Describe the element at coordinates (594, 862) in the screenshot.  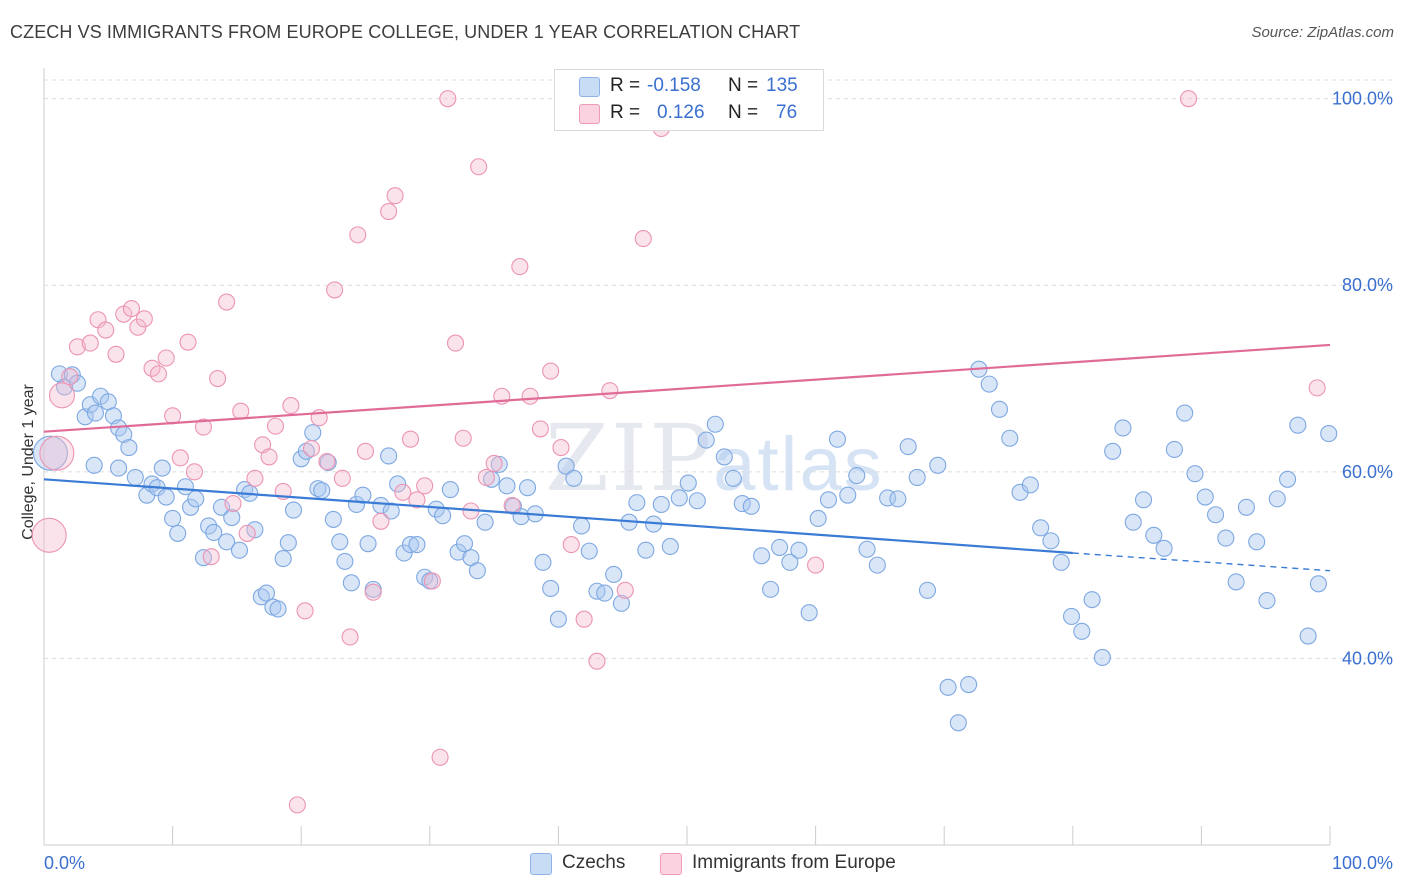
I see `bottom-legend-label: Czechs` at that location.